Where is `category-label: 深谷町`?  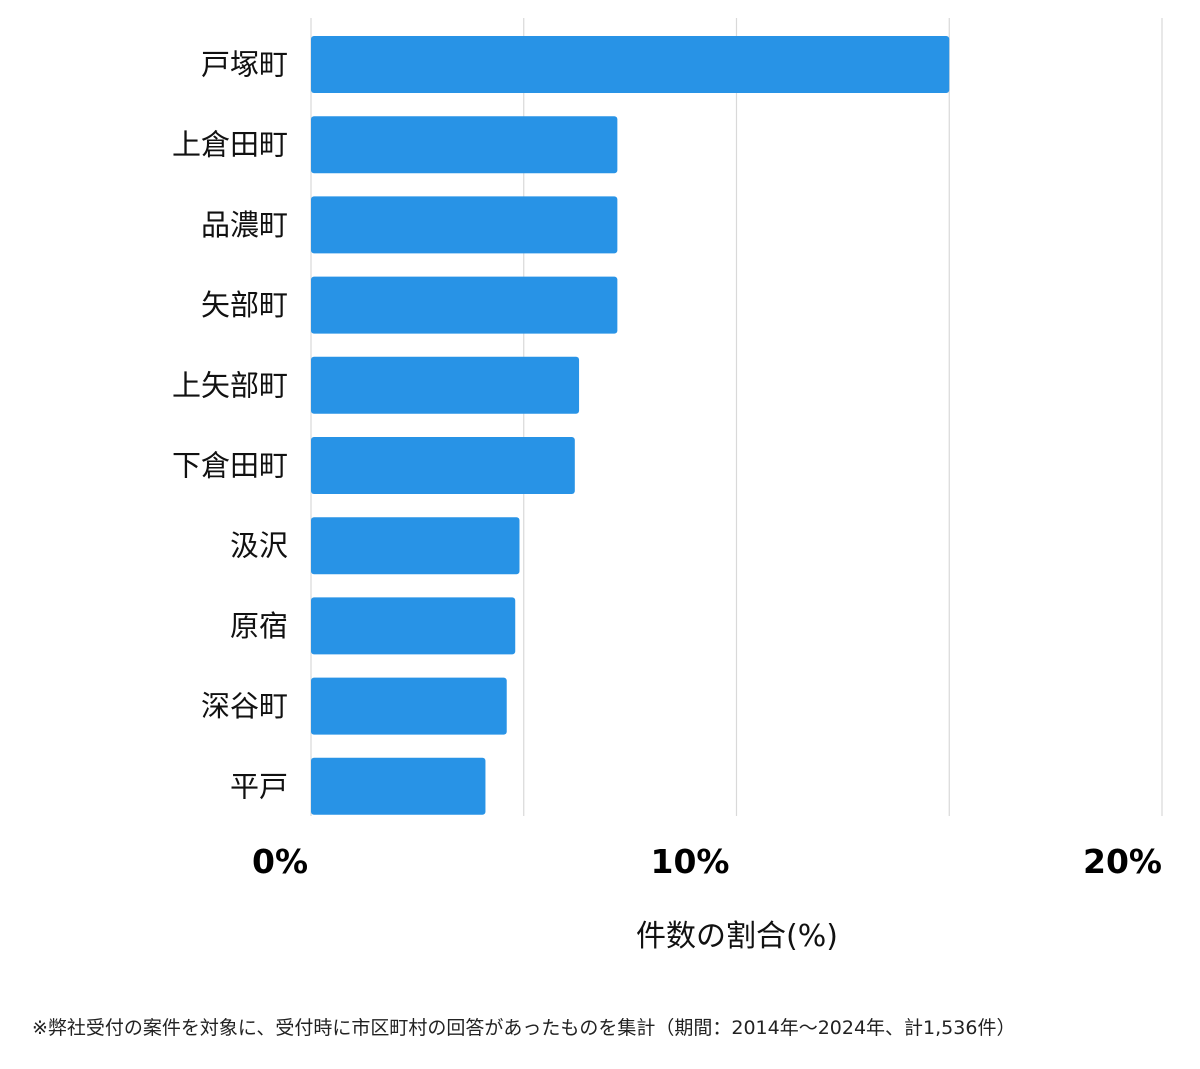 category-label: 深谷町 is located at coordinates (244, 706).